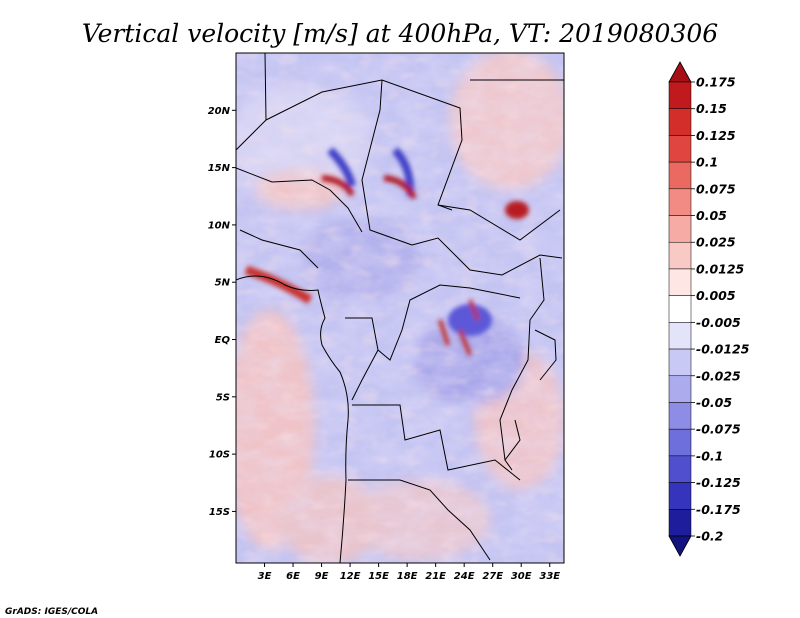 This screenshot has width=800, height=618. Describe the element at coordinates (718, 482) in the screenshot. I see `colorbar-label: -0.125` at that location.